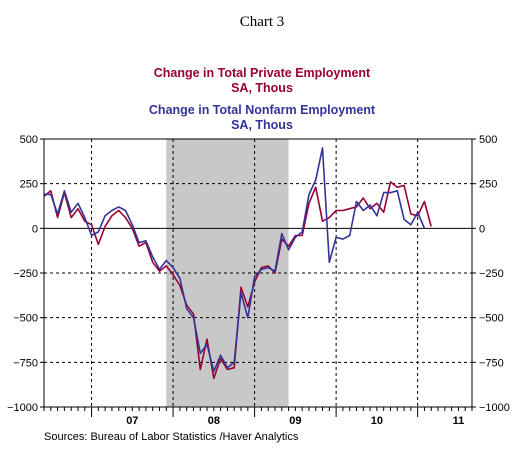 This screenshot has width=524, height=452. What do you see at coordinates (29, 185) in the screenshot?
I see `y-tick-label-left: 250` at bounding box center [29, 185].